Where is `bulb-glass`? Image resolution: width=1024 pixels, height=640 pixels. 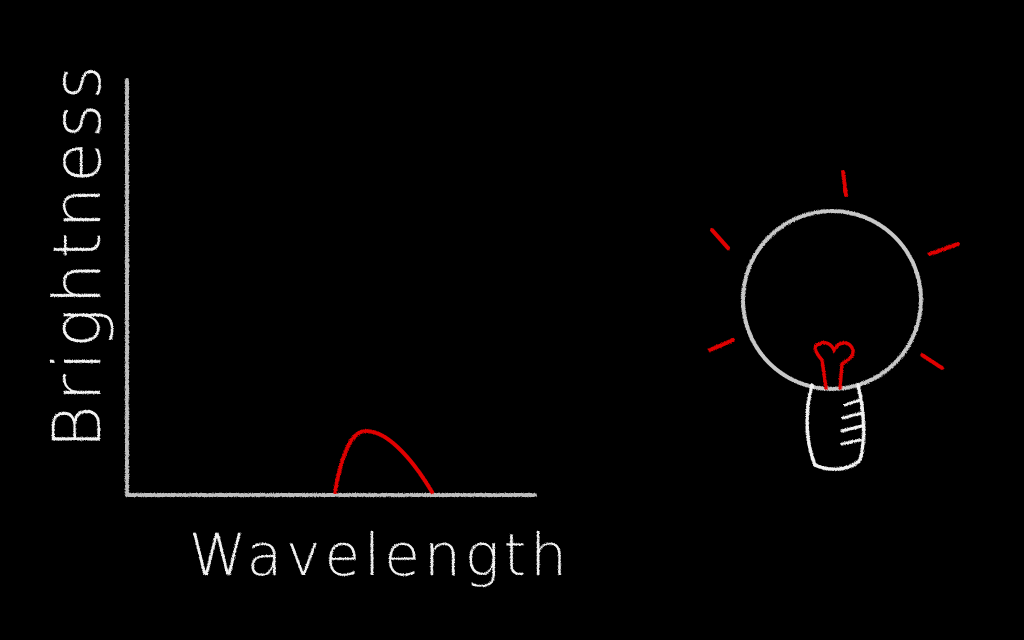
bulb-glass is located at coordinates (832, 300).